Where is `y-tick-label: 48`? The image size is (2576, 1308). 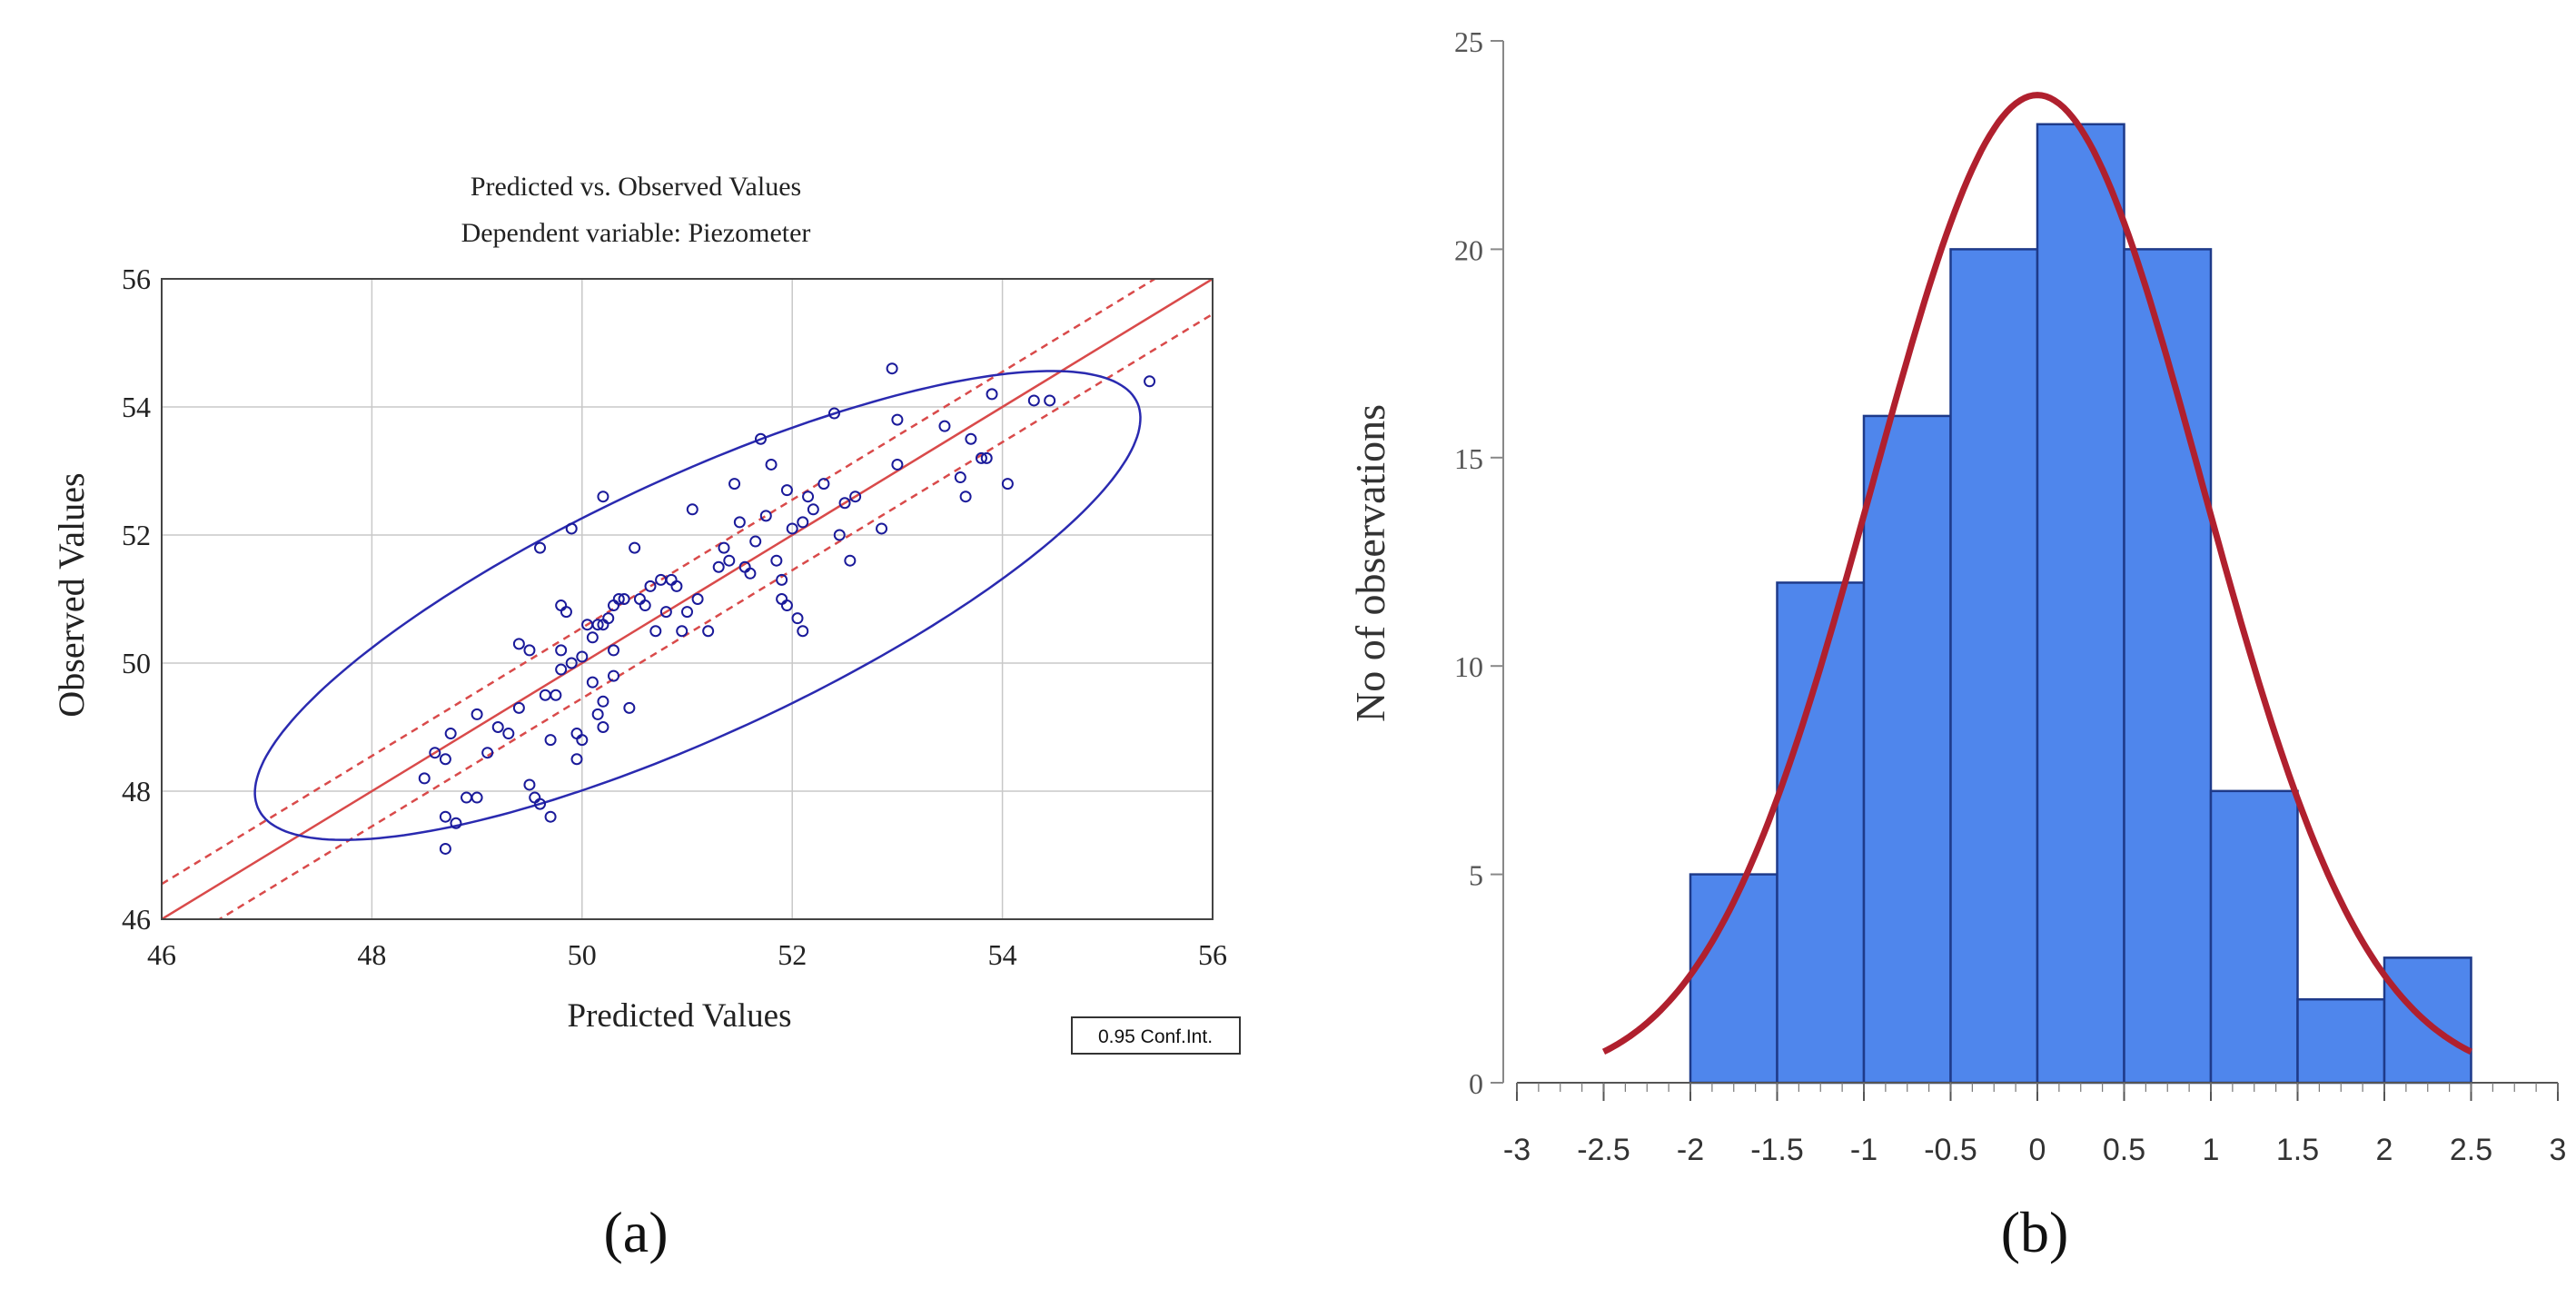
y-tick-label: 48 is located at coordinates (136, 792).